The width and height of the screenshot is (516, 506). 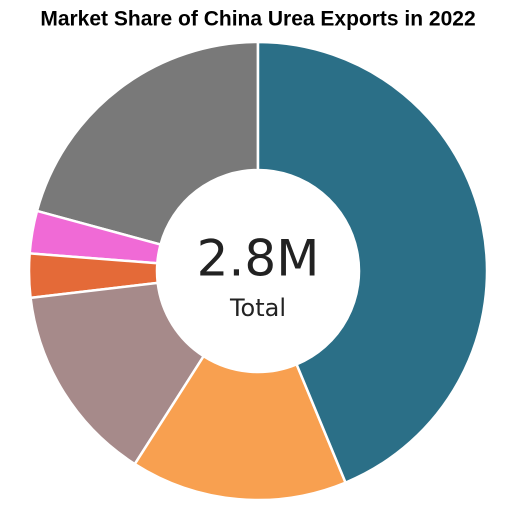 I want to click on total-value: 2.8M, so click(x=258, y=259).